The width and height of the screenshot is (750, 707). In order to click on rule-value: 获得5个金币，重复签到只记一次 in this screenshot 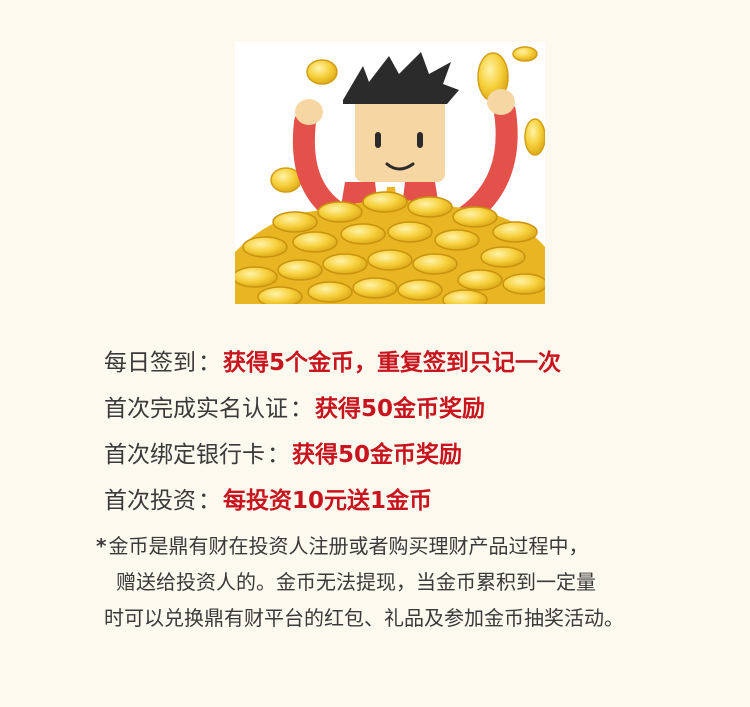, I will do `click(392, 363)`.